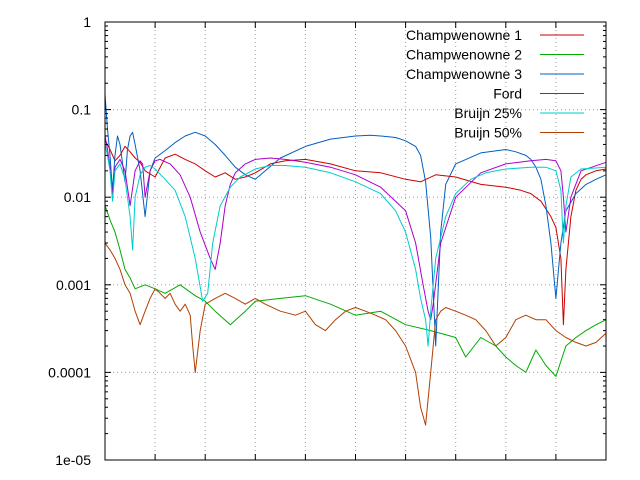 The height and width of the screenshot is (480, 640). Describe the element at coordinates (69, 241) in the screenshot. I see `y-tick-labels: 1 0.1 0.01 0.001 0.0001 1e-05` at that location.